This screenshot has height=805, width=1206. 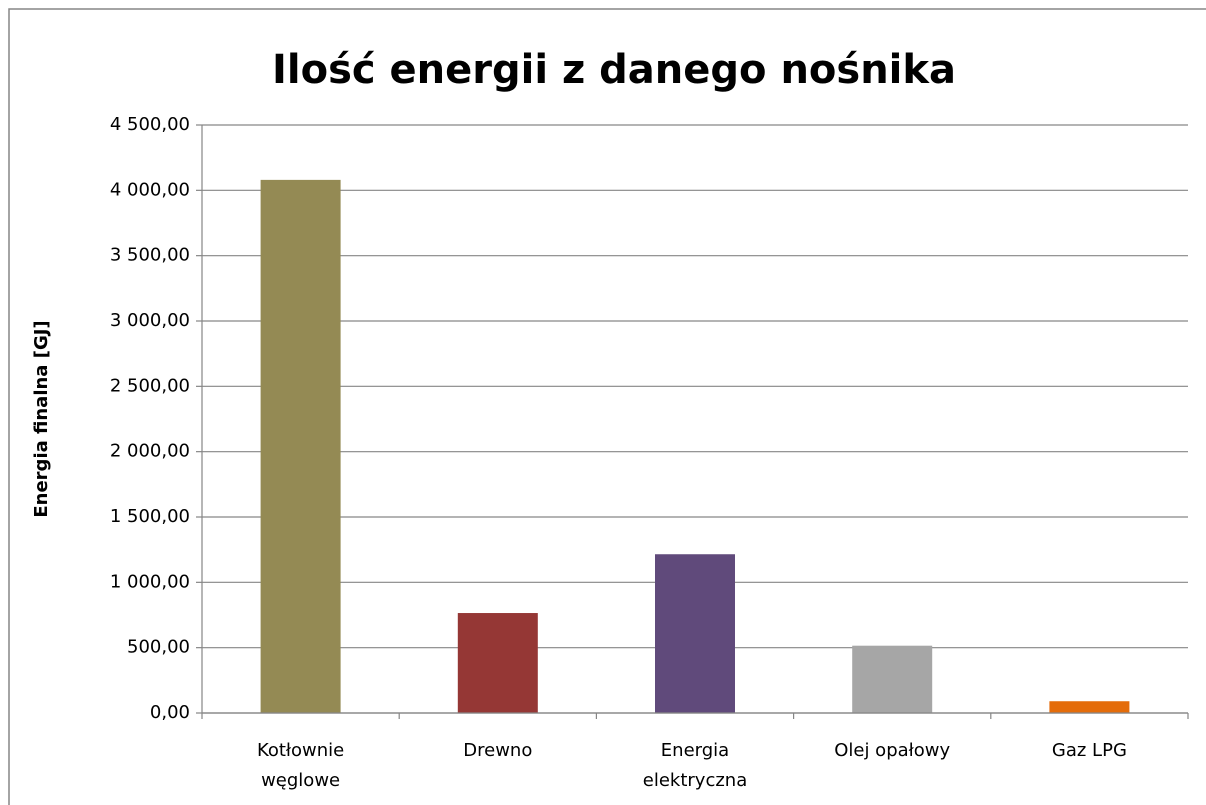 I want to click on x-tick-label: Energia elektryczna, so click(x=695, y=765).